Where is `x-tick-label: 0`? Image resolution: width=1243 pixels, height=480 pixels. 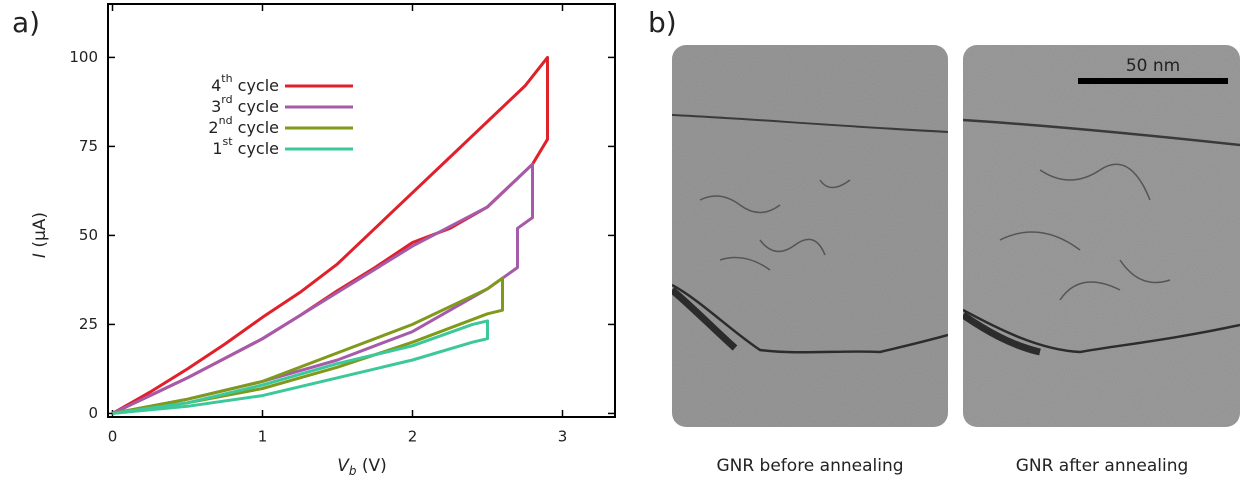 x-tick-label: 0 is located at coordinates (113, 437).